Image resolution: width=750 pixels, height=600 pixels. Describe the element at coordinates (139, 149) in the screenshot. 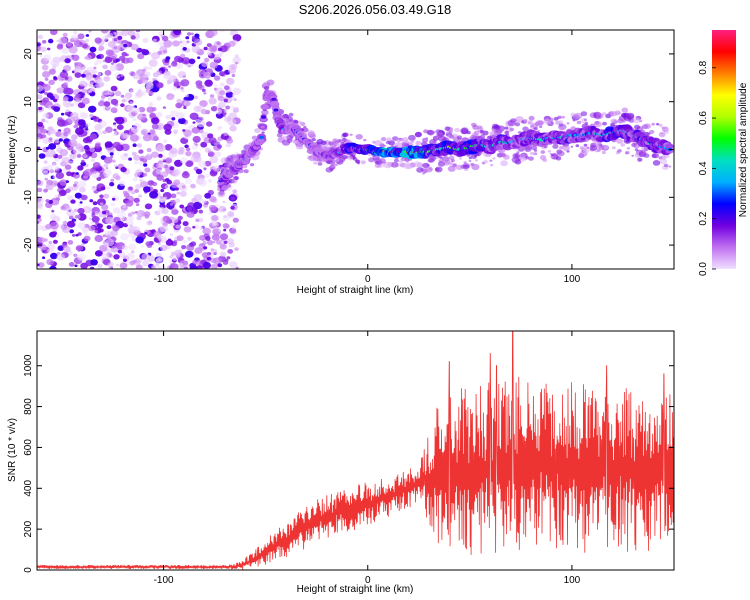

I see `noise-region` at that location.